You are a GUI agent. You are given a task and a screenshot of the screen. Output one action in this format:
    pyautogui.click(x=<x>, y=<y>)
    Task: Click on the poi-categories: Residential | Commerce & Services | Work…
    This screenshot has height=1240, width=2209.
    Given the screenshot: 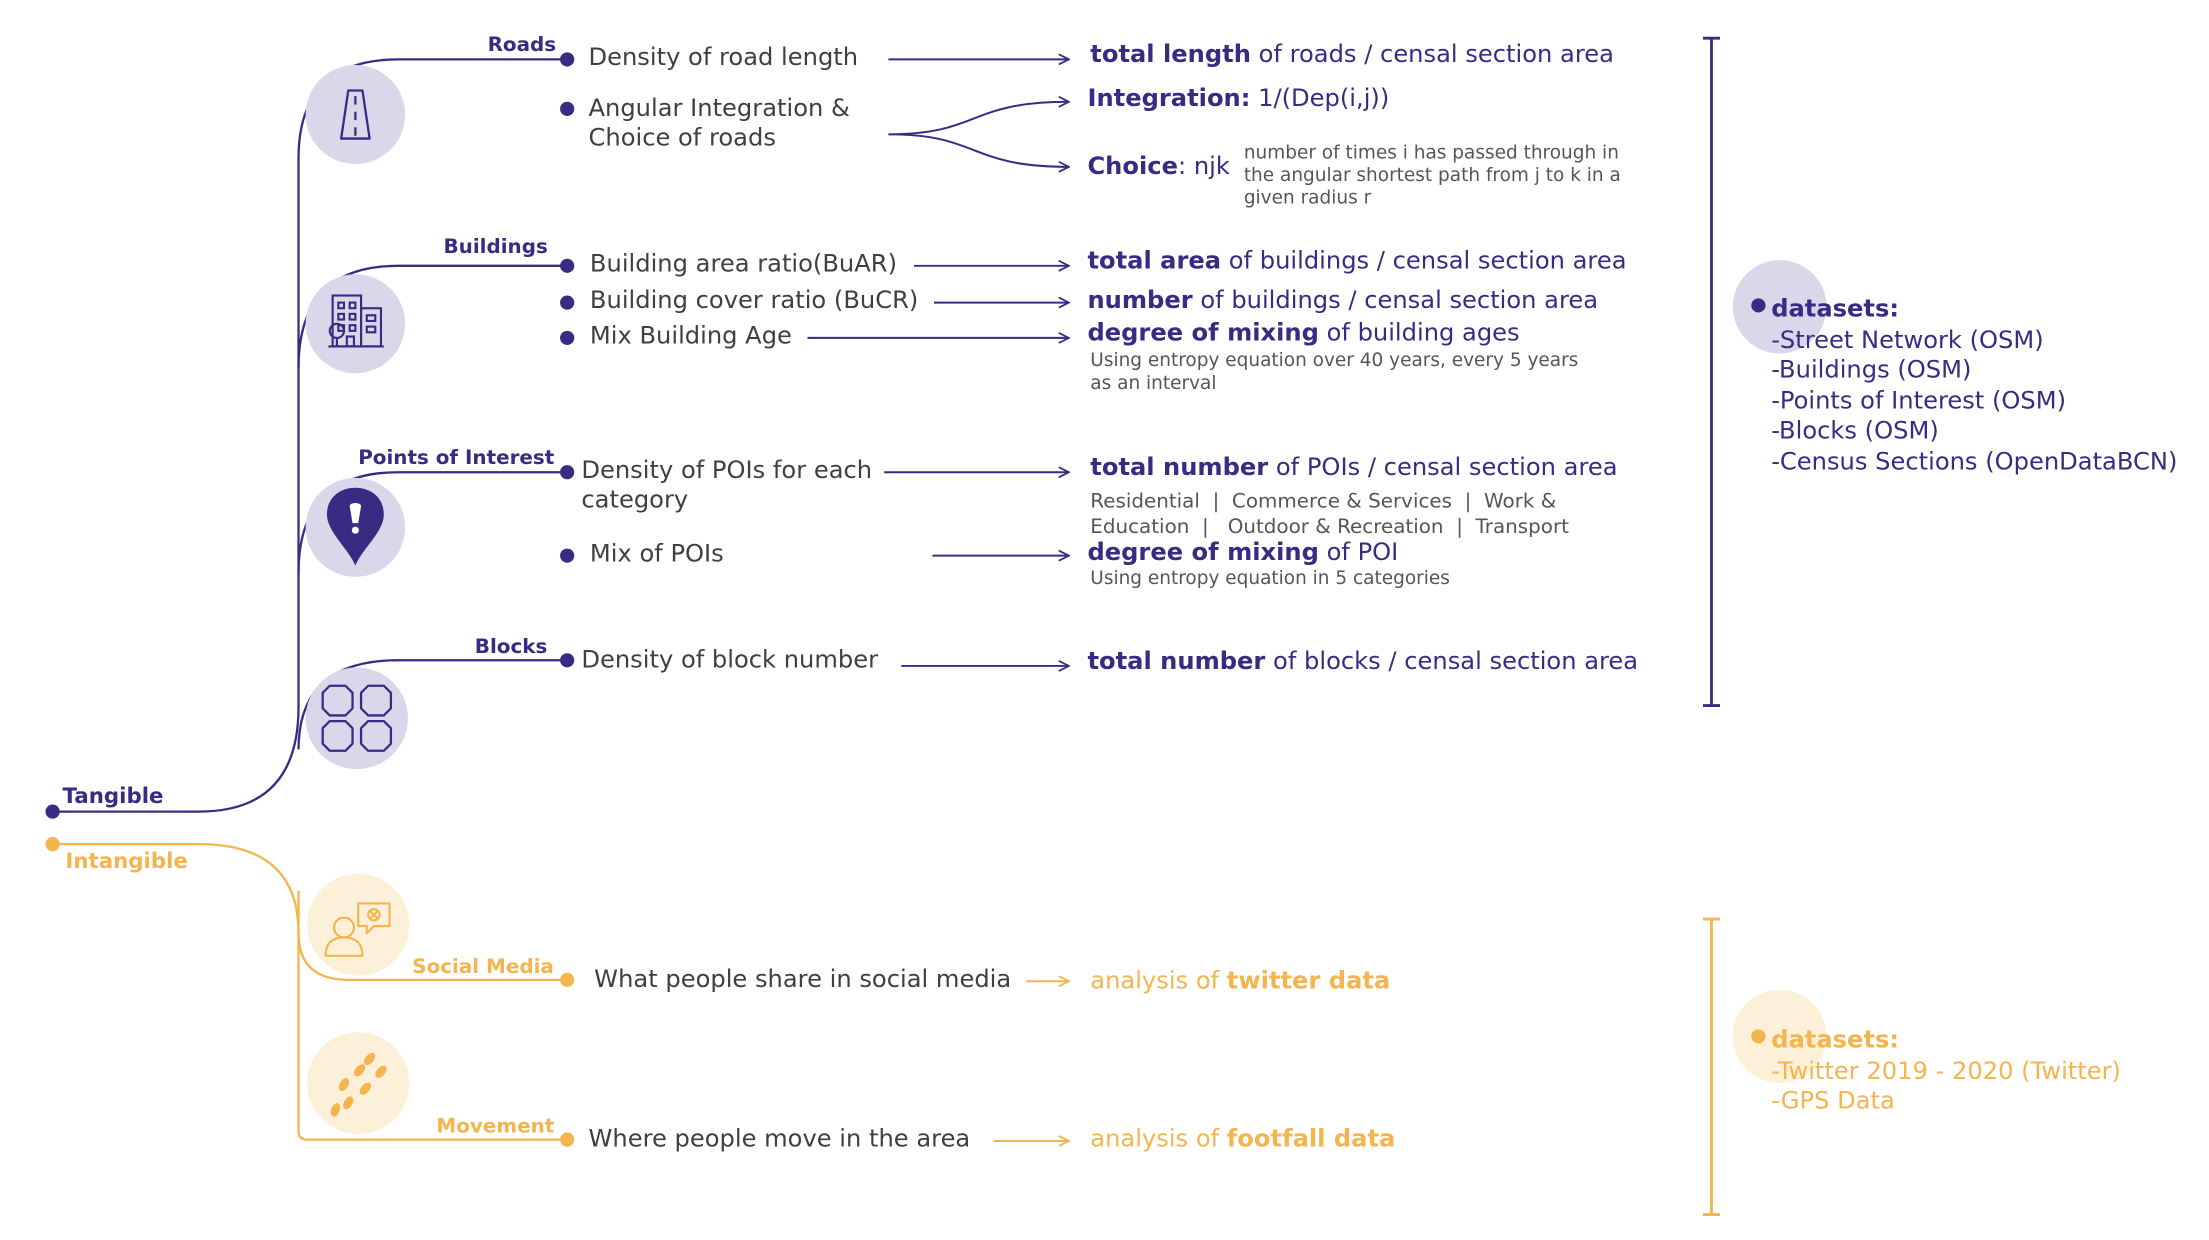 What is the action you would take?
    pyautogui.click(x=1329, y=514)
    